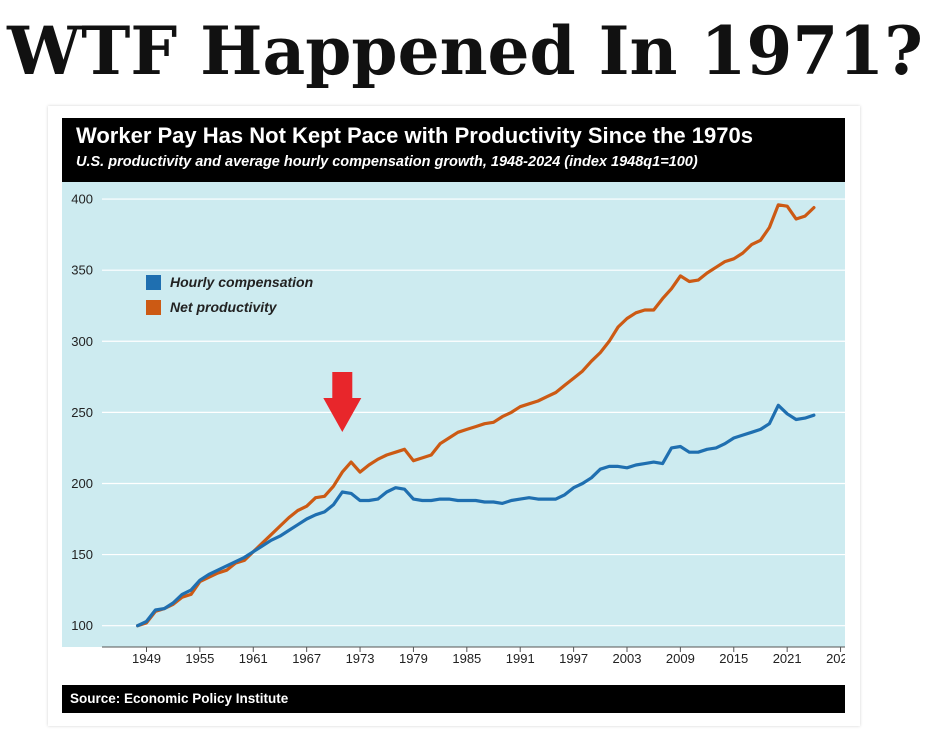 The height and width of the screenshot is (733, 930). What do you see at coordinates (520, 658) in the screenshot?
I see `x-tick-label: 1991` at bounding box center [520, 658].